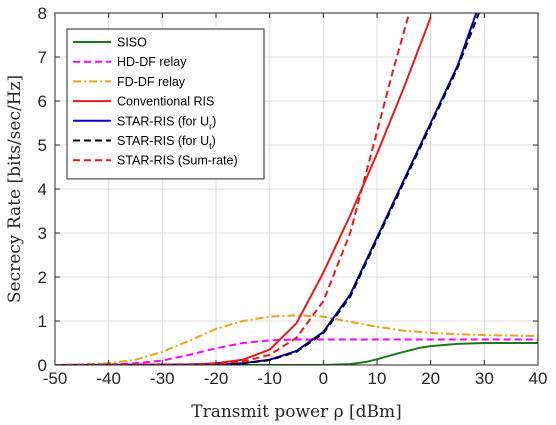 The image size is (556, 425). Describe the element at coordinates (42, 57) in the screenshot. I see `y-tick-label: 7` at that location.